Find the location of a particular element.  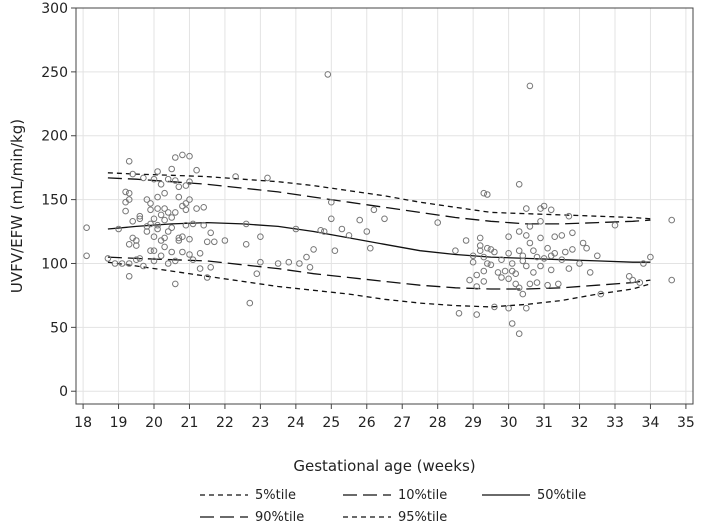

x-tick-label: 19 is located at coordinates (119, 423).